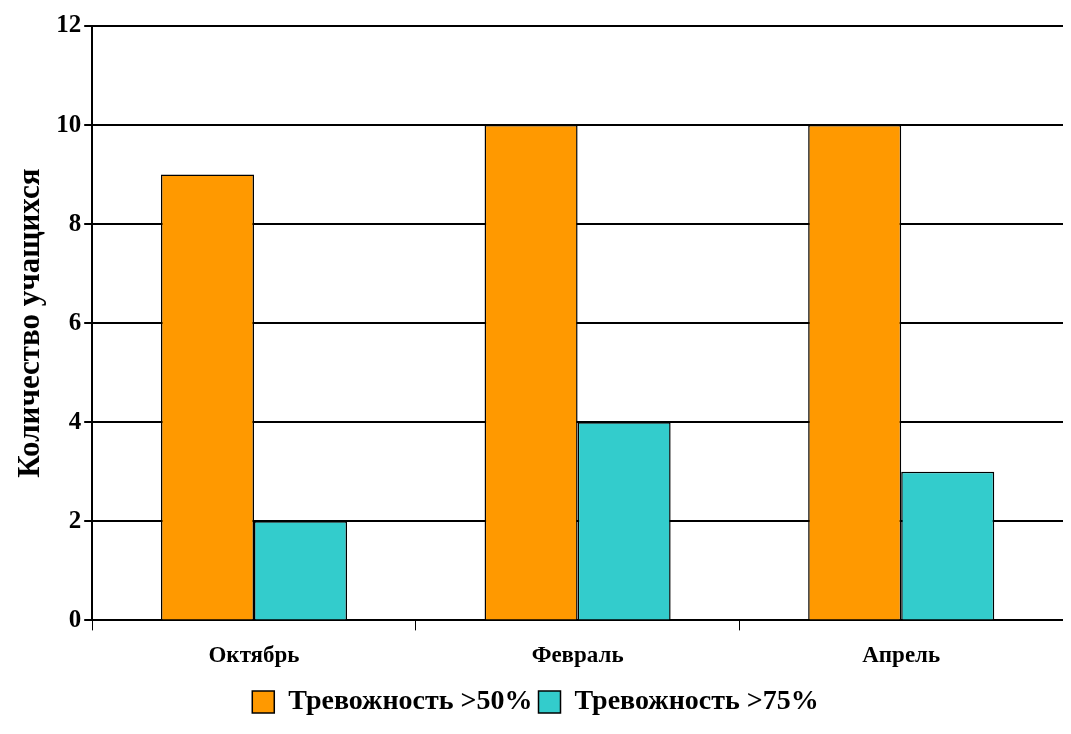 The image size is (1071, 734). What do you see at coordinates (75, 519) in the screenshot?
I see `y-tick-label: 2` at bounding box center [75, 519].